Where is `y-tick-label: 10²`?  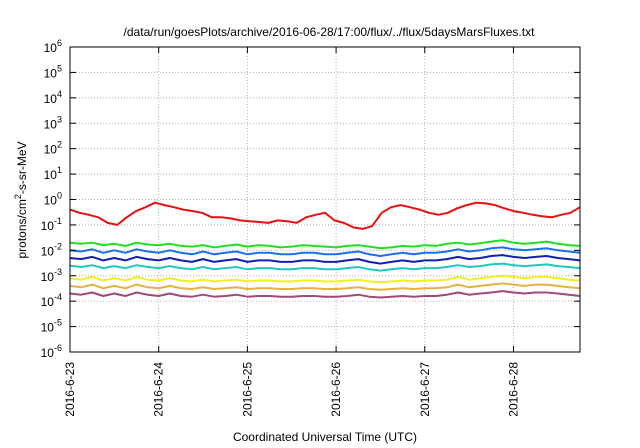
y-tick-label: 10² is located at coordinates (53, 148).